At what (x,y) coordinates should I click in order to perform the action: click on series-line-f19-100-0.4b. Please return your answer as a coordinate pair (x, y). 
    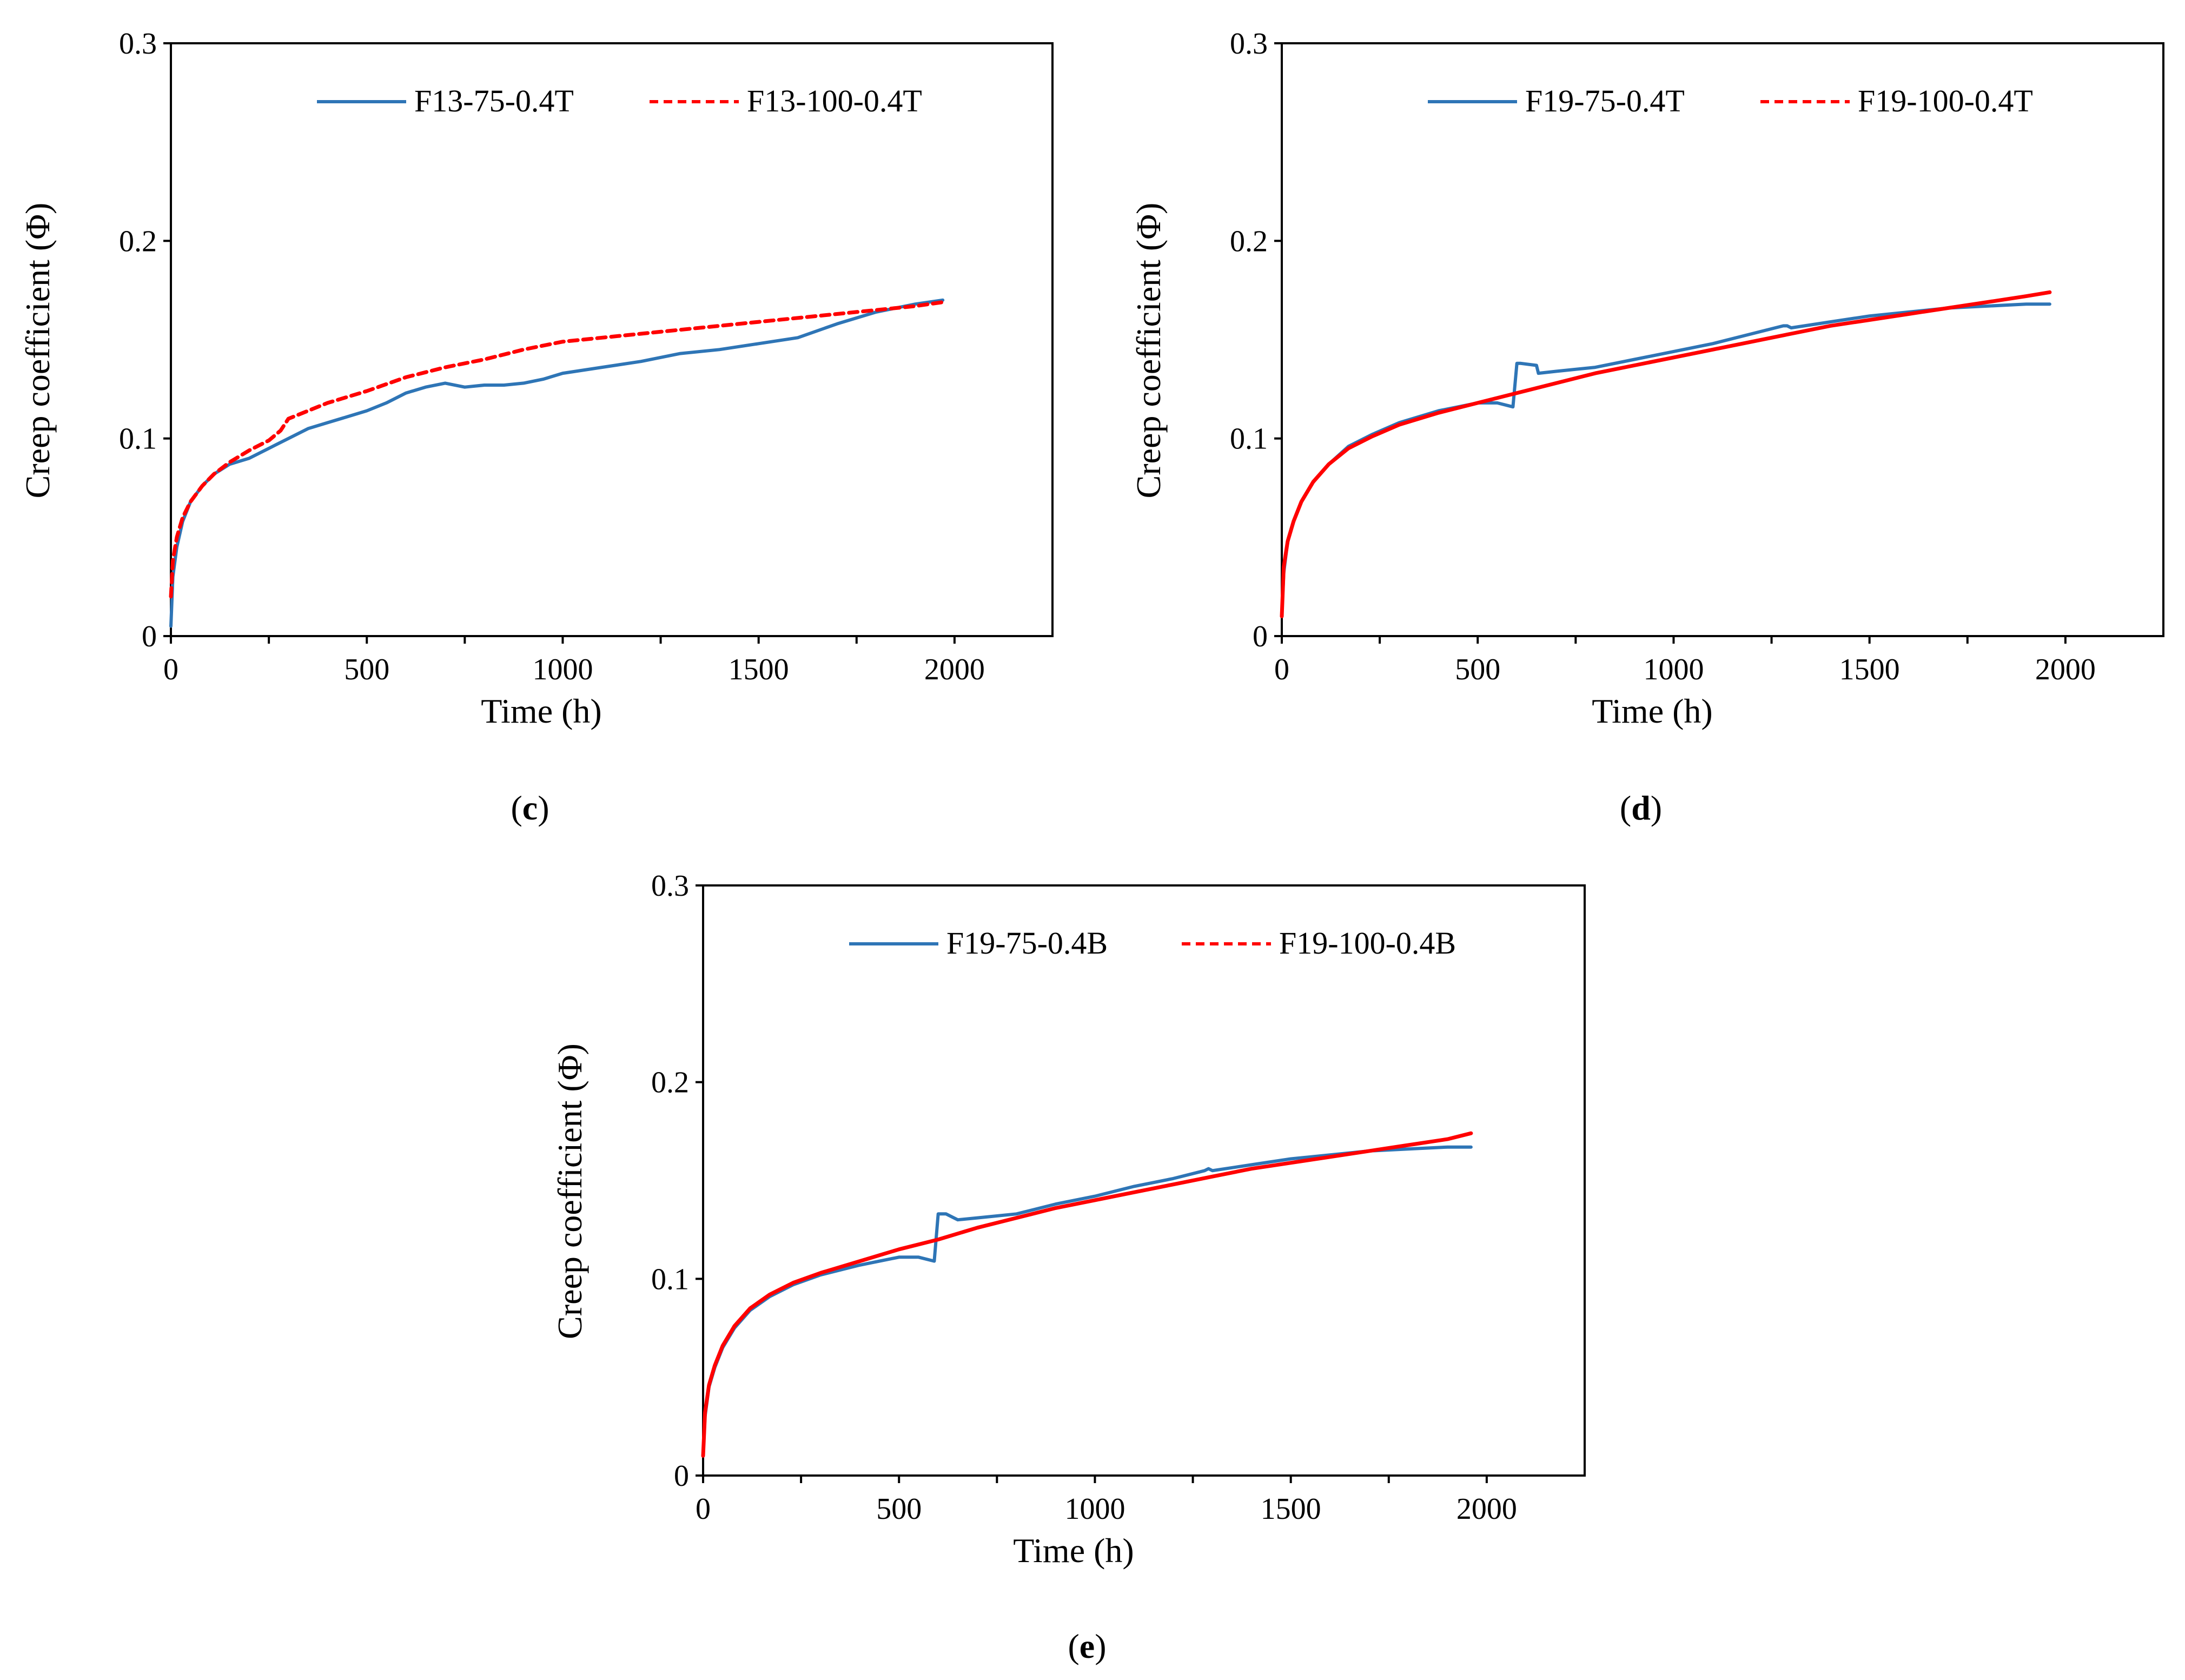
    Looking at the image, I should click on (1087, 1294).